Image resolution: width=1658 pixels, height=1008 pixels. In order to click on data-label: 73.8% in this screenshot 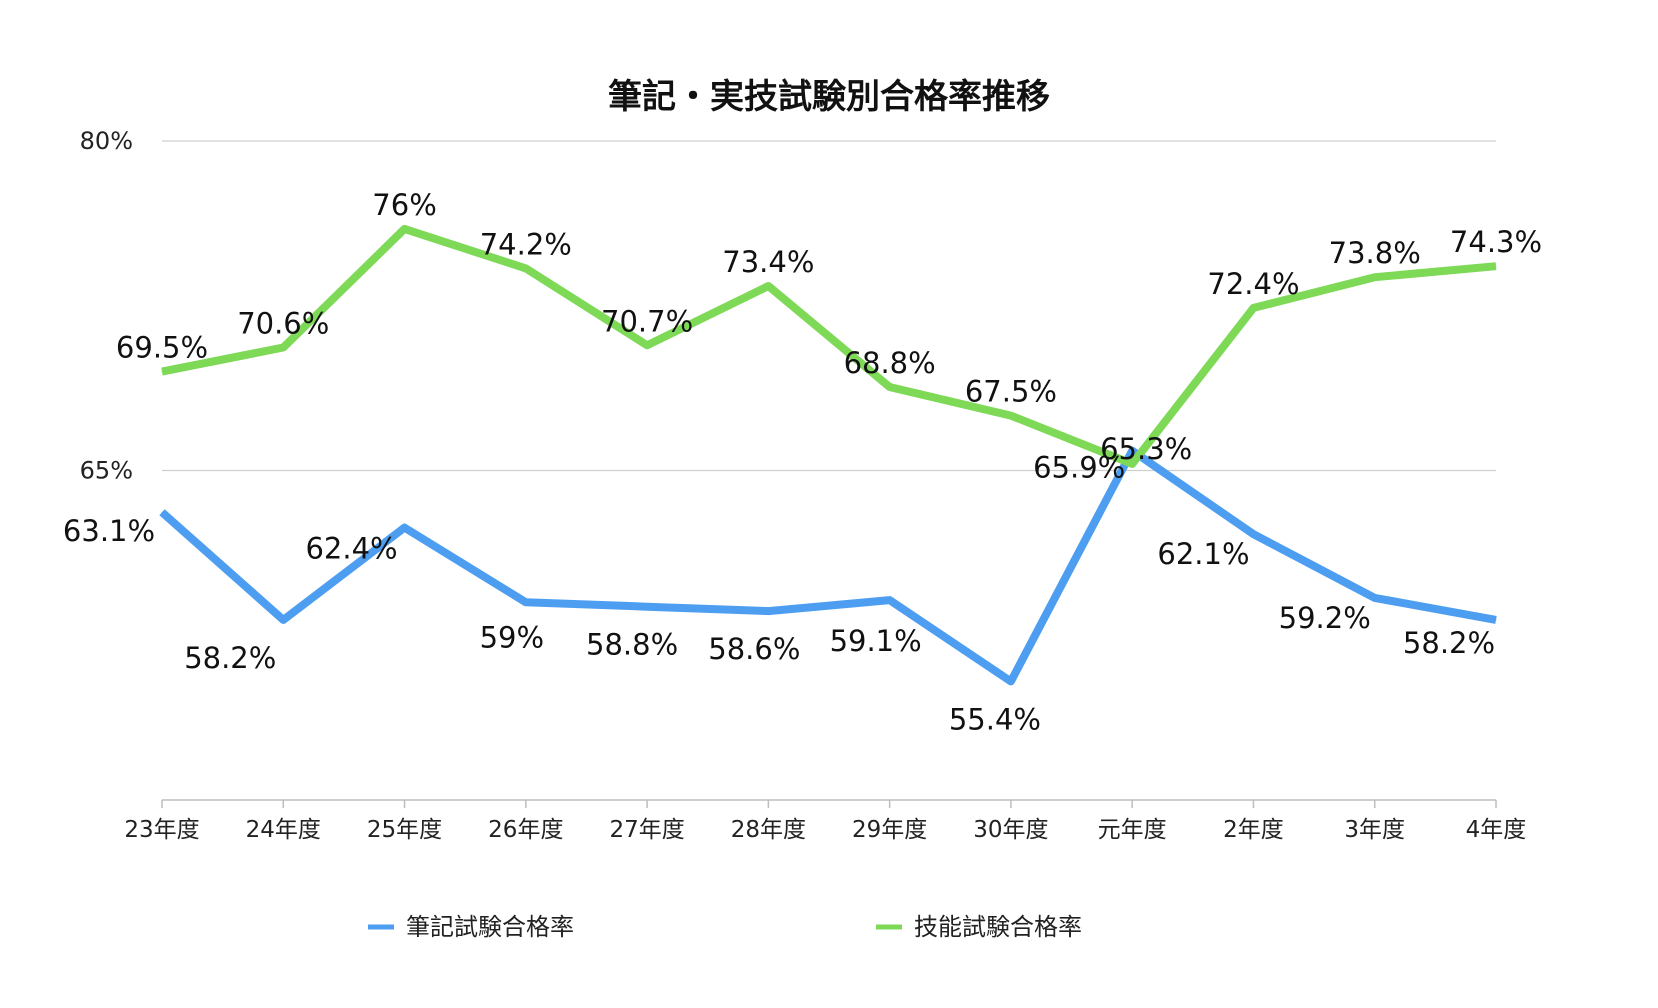, I will do `click(1375, 253)`.